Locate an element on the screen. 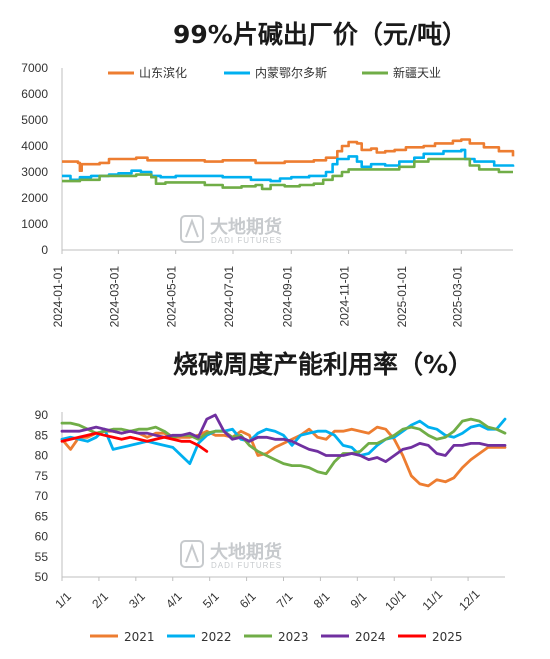  y-tick-label: 60 is located at coordinates (42, 537).